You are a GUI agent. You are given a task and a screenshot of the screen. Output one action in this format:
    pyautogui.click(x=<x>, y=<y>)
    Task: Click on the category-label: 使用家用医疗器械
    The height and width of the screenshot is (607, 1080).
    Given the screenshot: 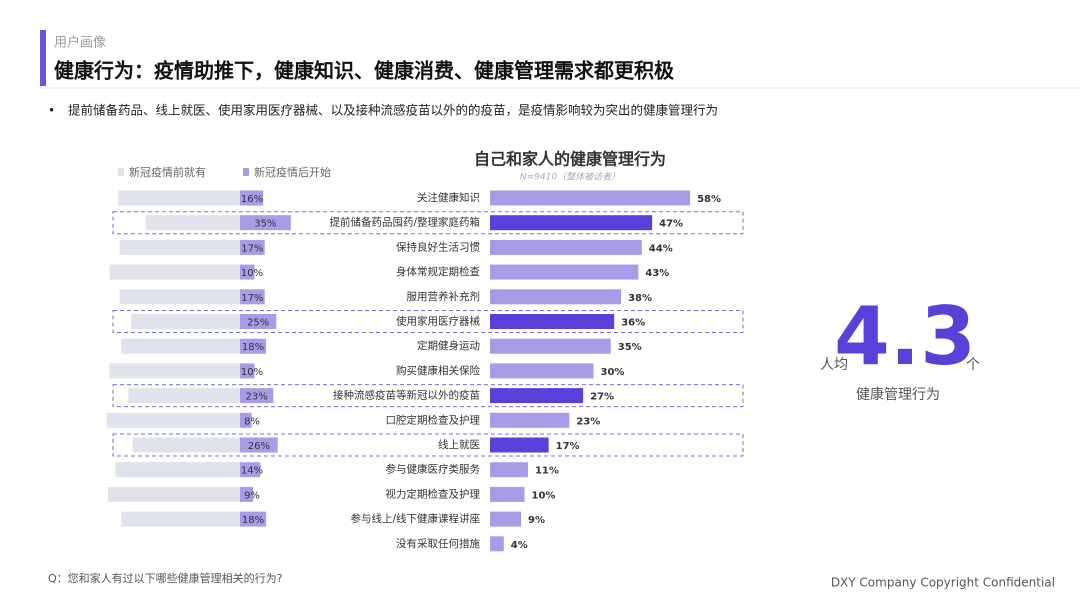 What is the action you would take?
    pyautogui.click(x=438, y=321)
    